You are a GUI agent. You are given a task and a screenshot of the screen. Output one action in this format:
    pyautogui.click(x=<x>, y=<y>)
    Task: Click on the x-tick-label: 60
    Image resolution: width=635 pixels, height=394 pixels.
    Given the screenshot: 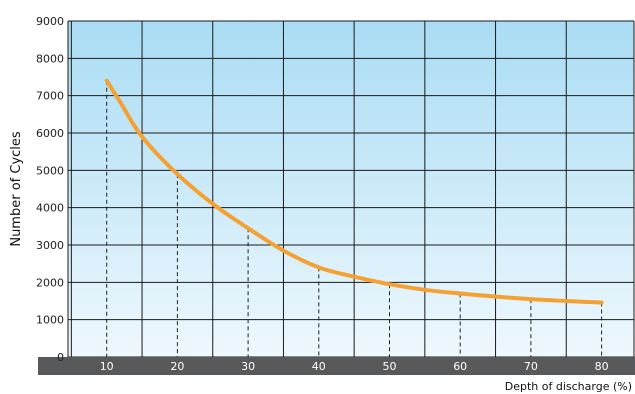 What is the action you would take?
    pyautogui.click(x=460, y=366)
    